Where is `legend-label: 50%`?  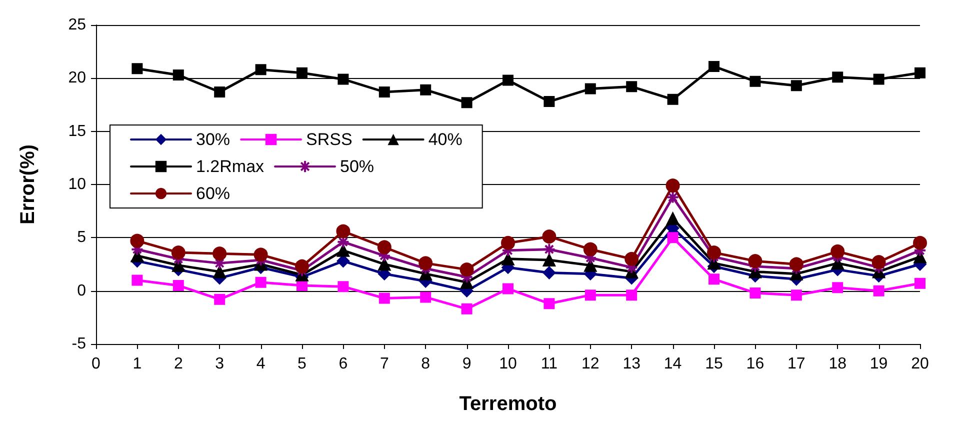 legend-label: 50% is located at coordinates (357, 166).